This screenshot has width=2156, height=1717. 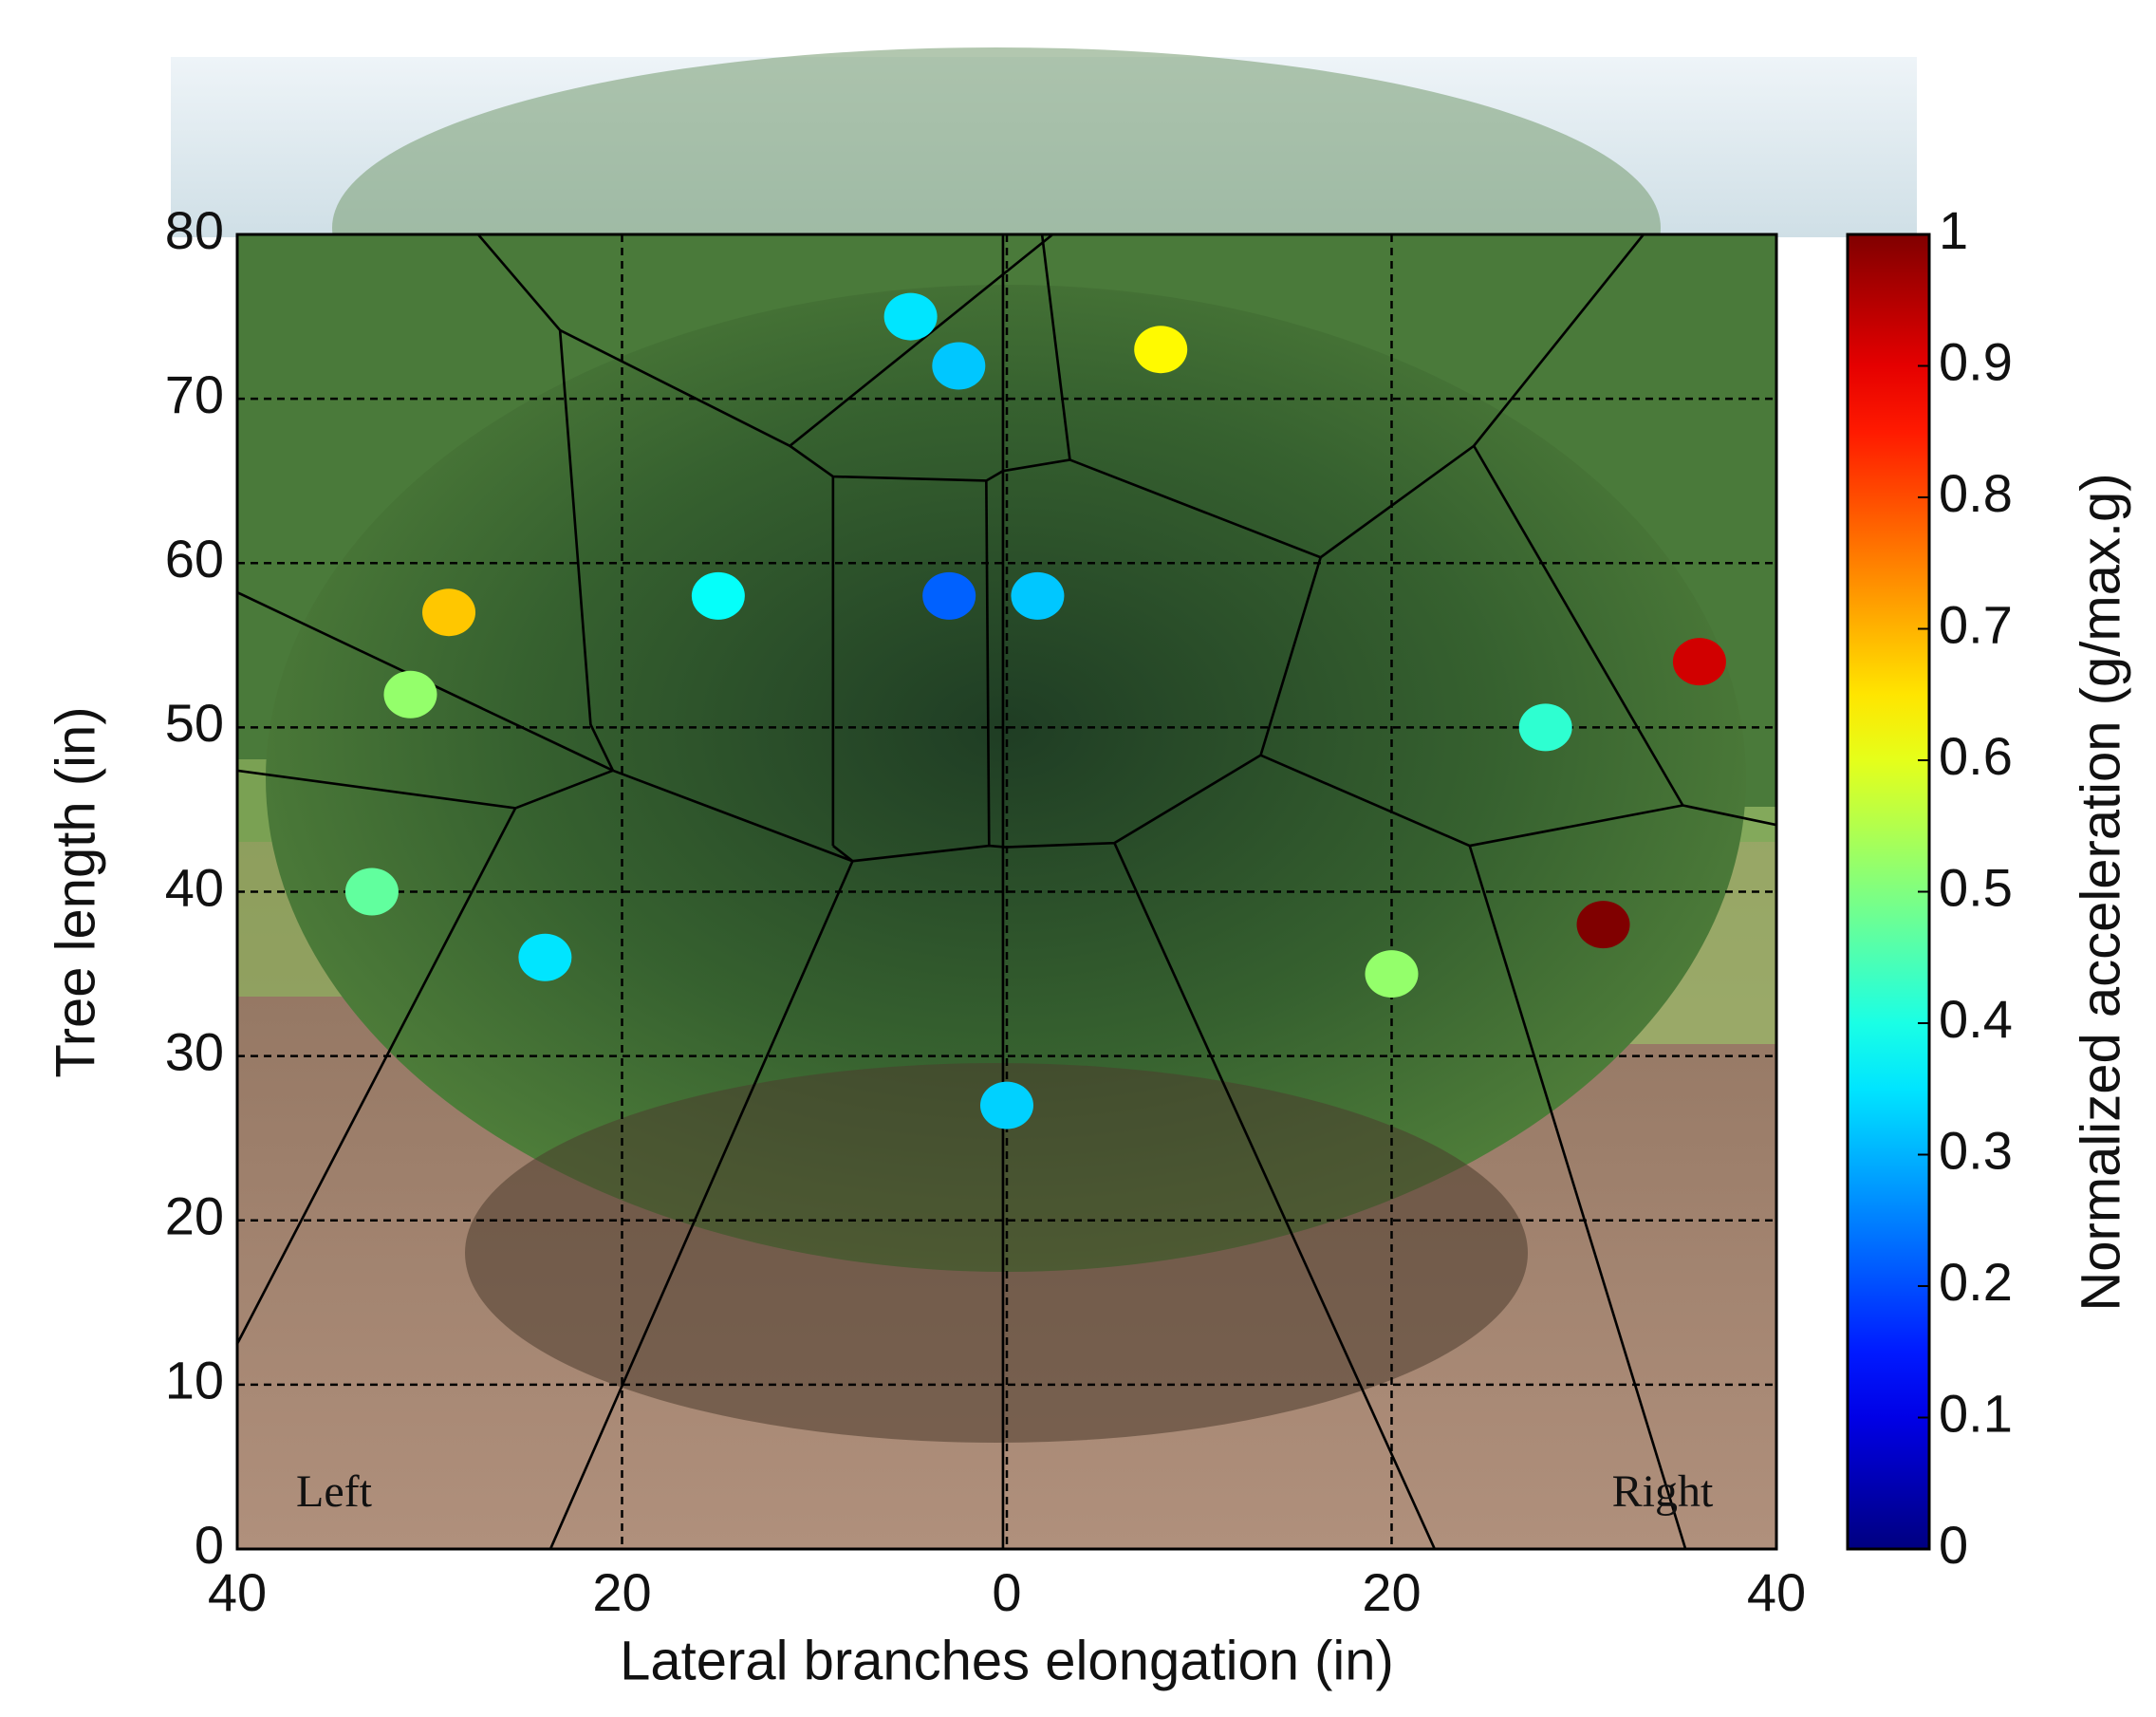 I want to click on annotation: Right, so click(x=1663, y=1491).